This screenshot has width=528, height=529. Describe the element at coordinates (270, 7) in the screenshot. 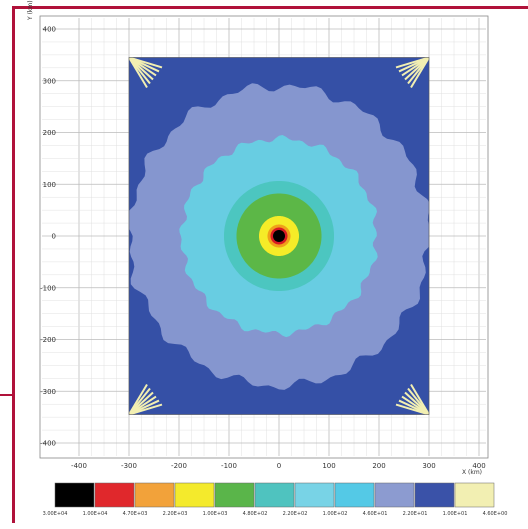

I see `frame-border-top` at that location.